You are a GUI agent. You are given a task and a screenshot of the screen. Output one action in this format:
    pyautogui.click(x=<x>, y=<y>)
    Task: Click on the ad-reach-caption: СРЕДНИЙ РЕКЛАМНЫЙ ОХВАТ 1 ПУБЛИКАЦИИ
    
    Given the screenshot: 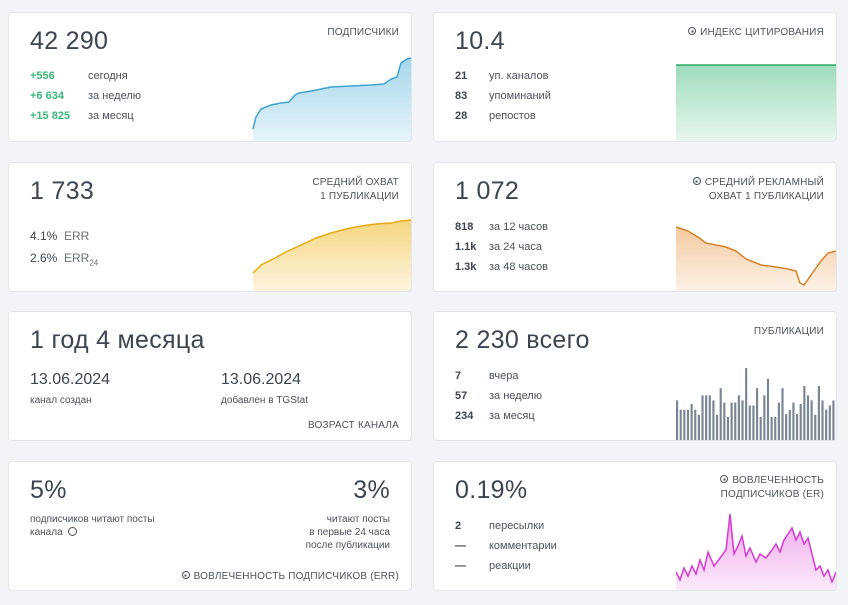 What is the action you would take?
    pyautogui.click(x=758, y=190)
    